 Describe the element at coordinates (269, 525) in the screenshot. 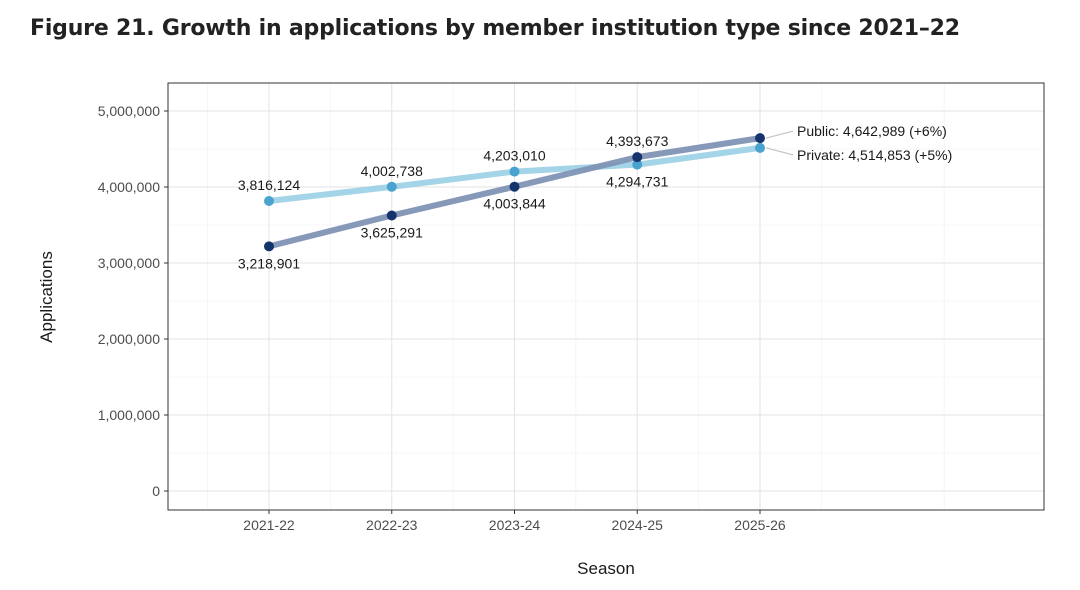

I see `x-tick-label: 2021-22` at that location.